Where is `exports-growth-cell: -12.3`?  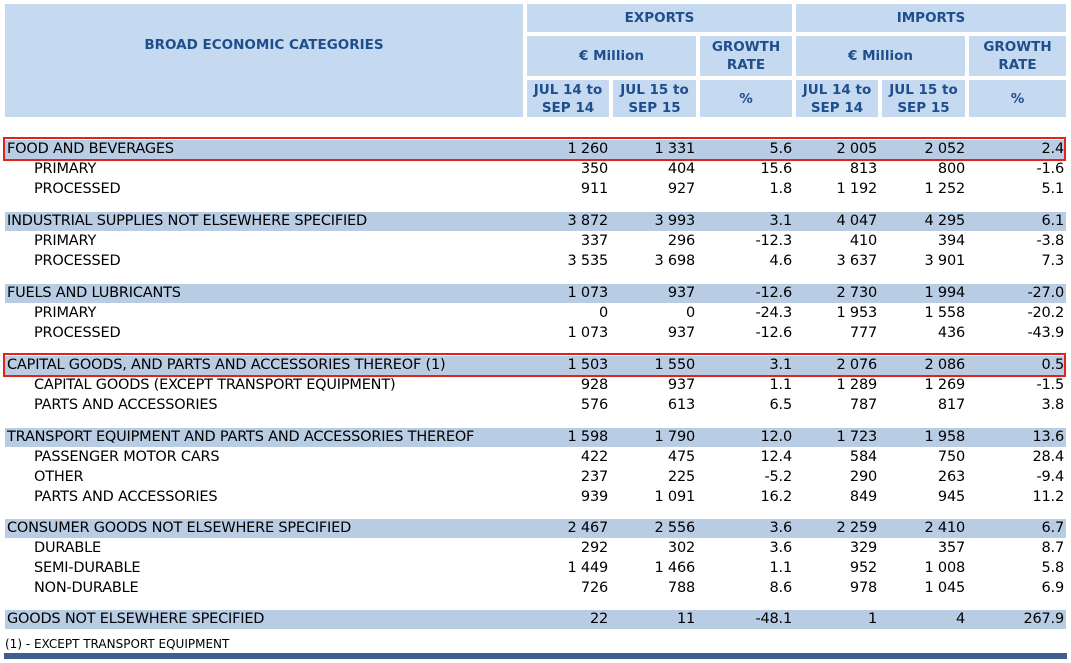
exports-growth-cell: -12.3 is located at coordinates (773, 241).